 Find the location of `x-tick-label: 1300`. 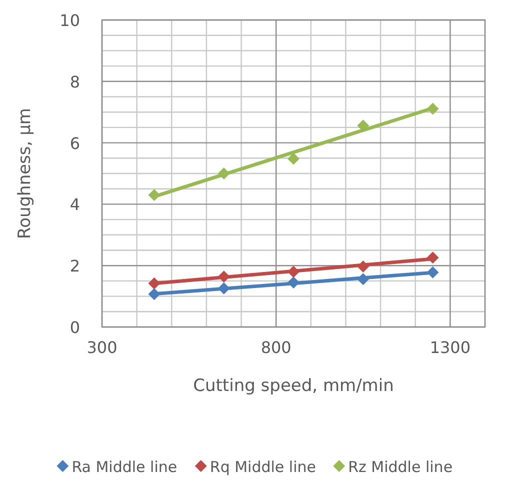

x-tick-label: 1300 is located at coordinates (450, 347).